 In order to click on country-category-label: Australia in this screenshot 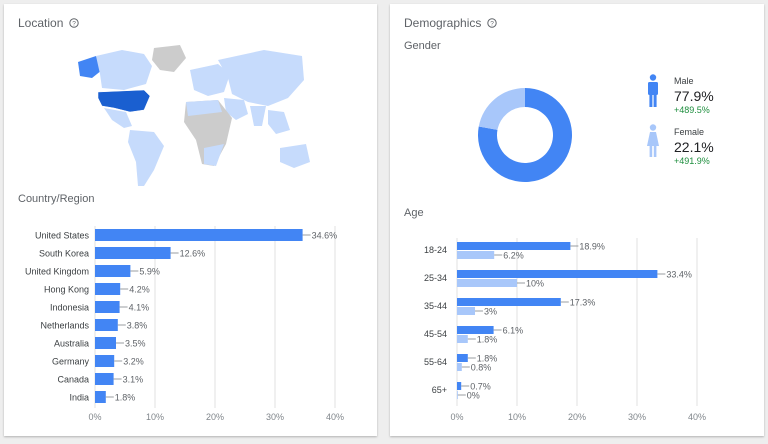, I will do `click(71, 344)`.